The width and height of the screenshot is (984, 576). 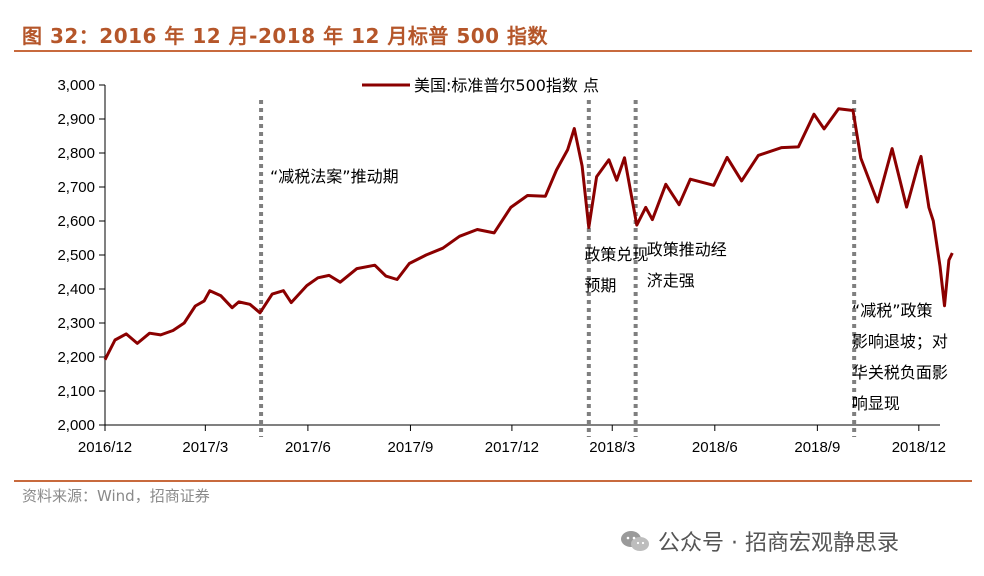 I want to click on x-tick-label: 2018/12, so click(x=919, y=447).